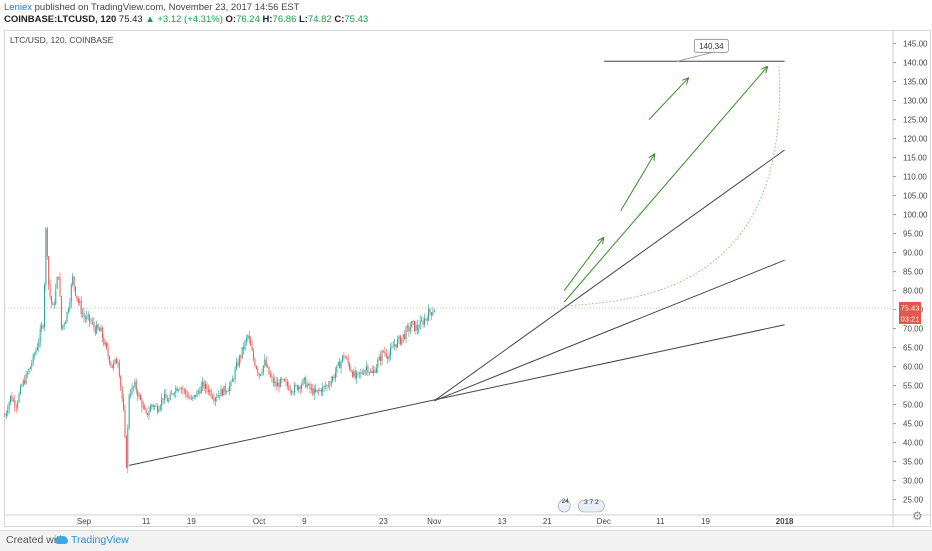 The image size is (932, 551). I want to click on y-tick-label: 80.00, so click(913, 291).